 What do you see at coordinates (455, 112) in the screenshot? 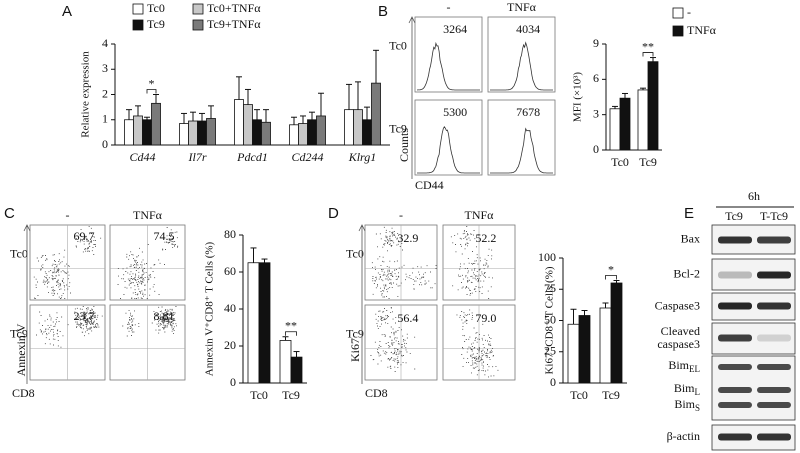
I see `gate-number: 5300` at bounding box center [455, 112].